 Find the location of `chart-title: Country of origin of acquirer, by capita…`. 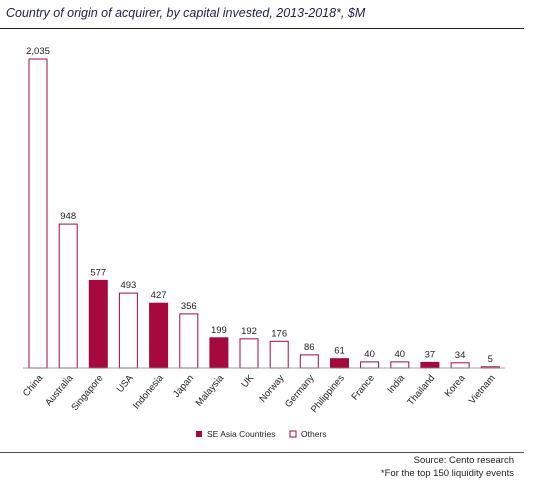

chart-title: Country of origin of acquirer, by capita… is located at coordinates (186, 13).